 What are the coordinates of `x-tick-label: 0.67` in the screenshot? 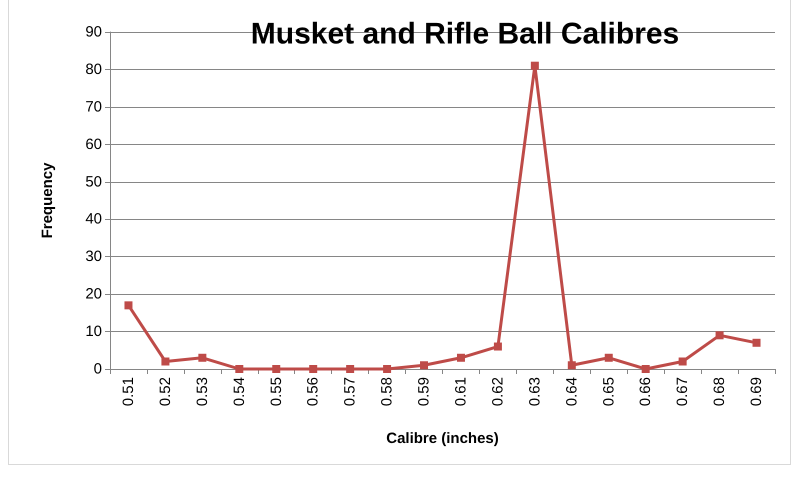 It's located at (683, 391).